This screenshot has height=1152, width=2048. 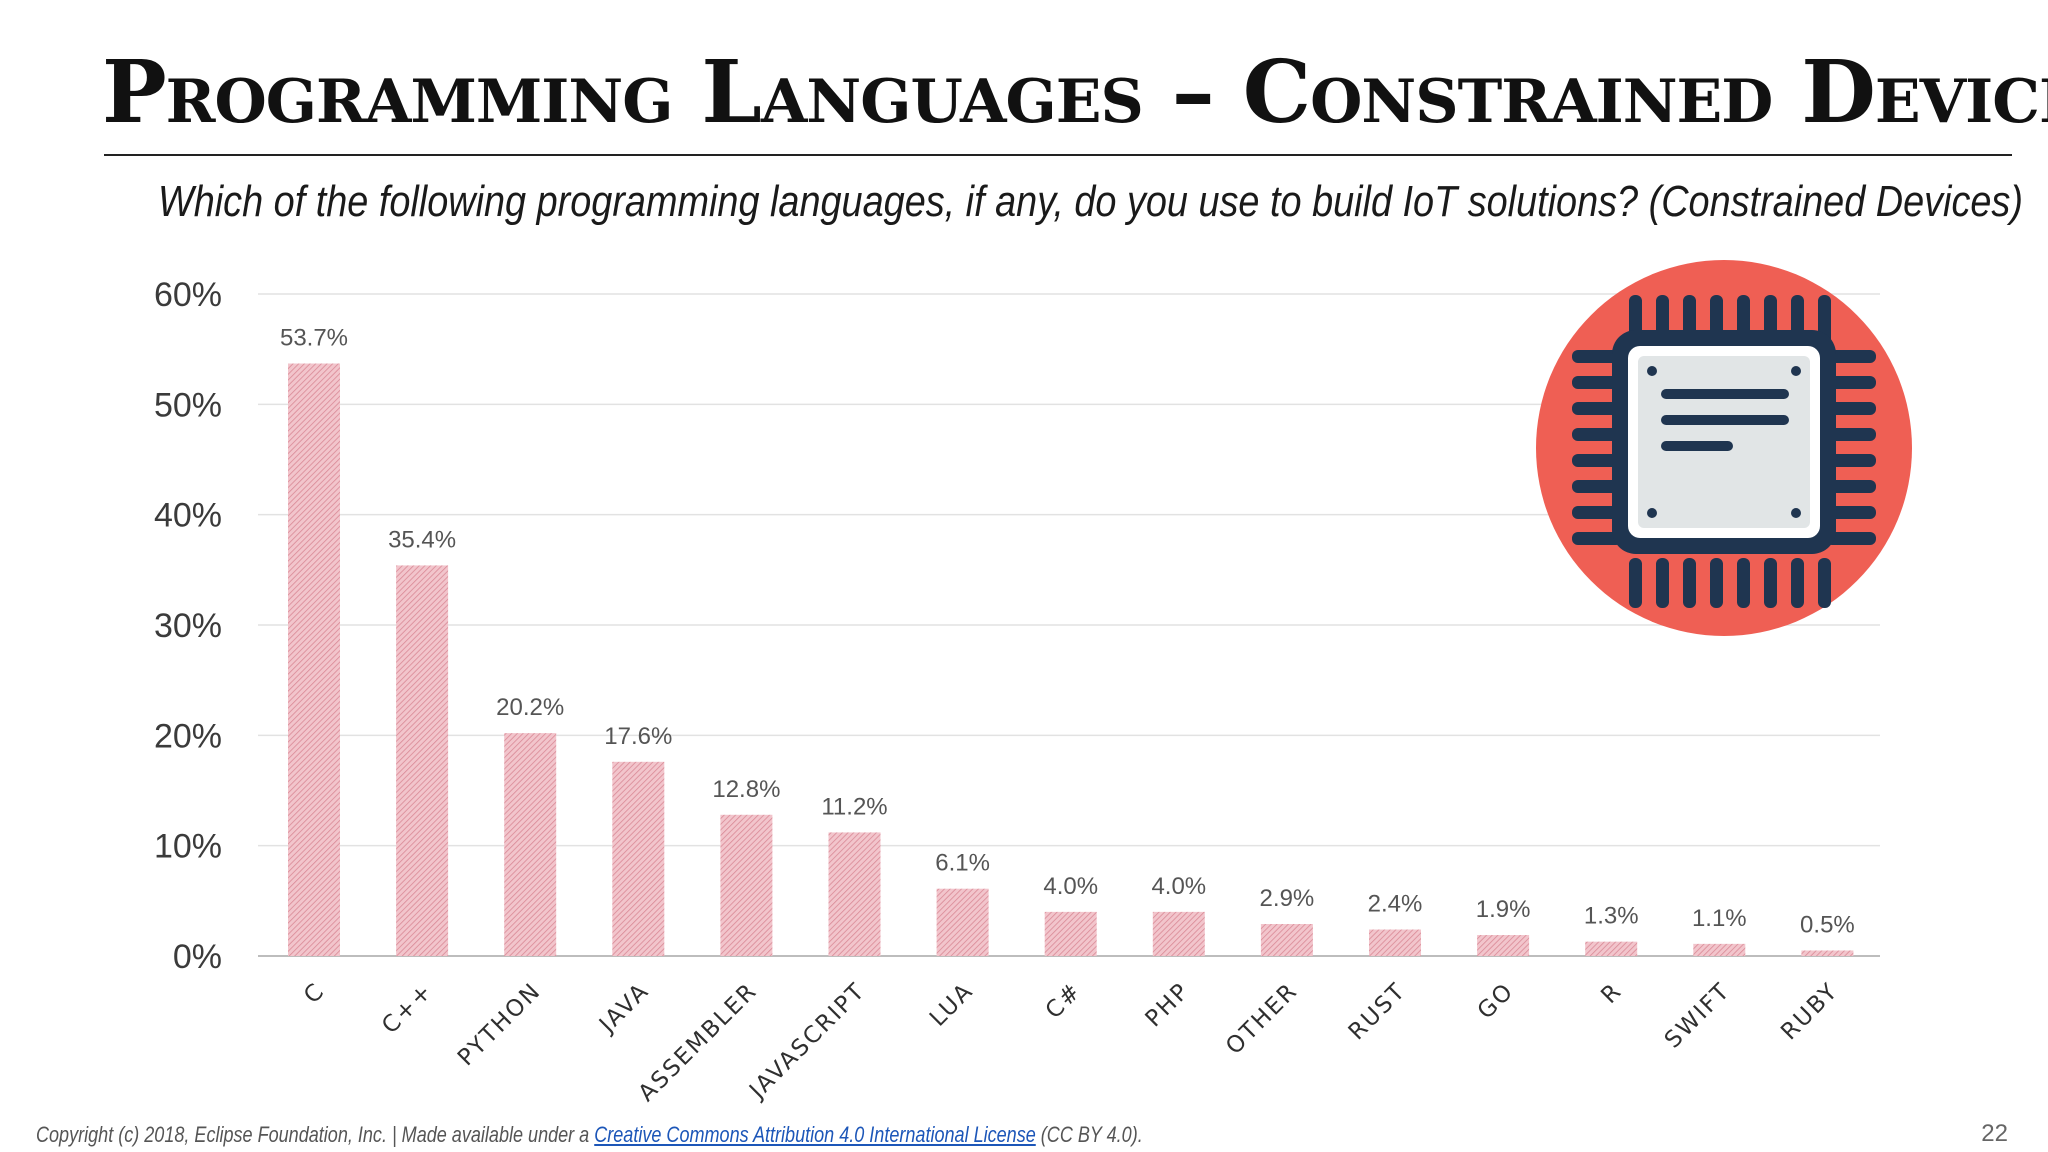 What do you see at coordinates (1611, 993) in the screenshot?
I see `x-tick-label: R` at bounding box center [1611, 993].